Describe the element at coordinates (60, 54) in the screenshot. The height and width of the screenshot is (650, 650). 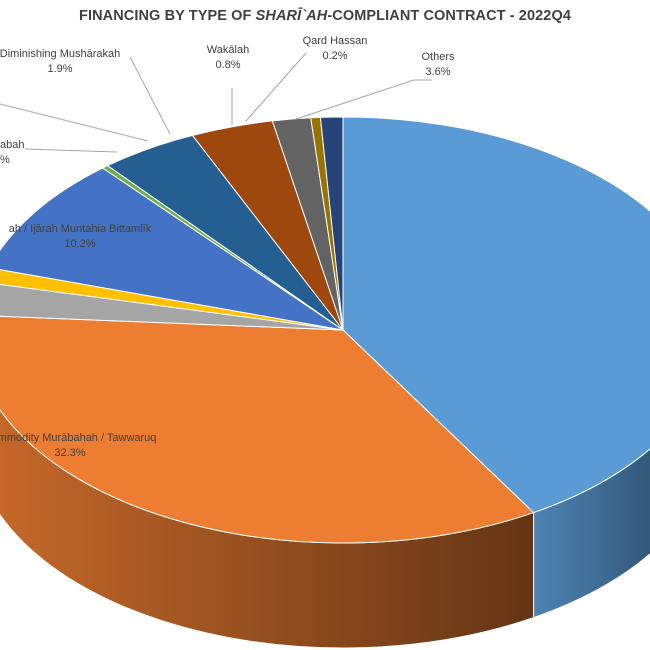
I see `data-label-name: Diminishing Mushārakah` at that location.